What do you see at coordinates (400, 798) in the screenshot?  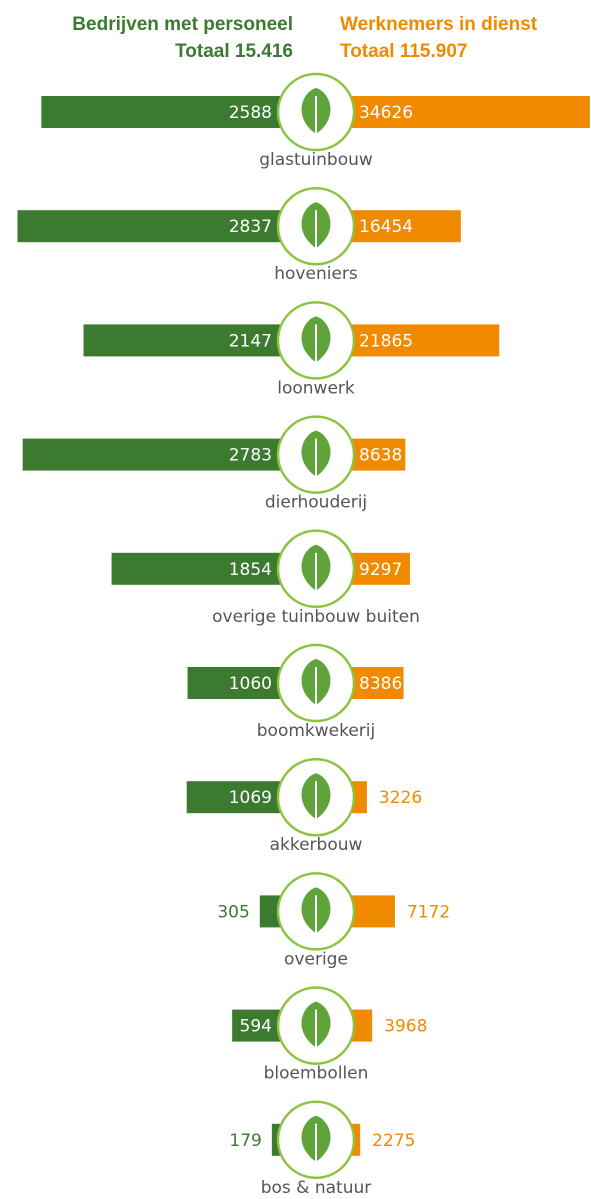 I see `value-label: 3226` at bounding box center [400, 798].